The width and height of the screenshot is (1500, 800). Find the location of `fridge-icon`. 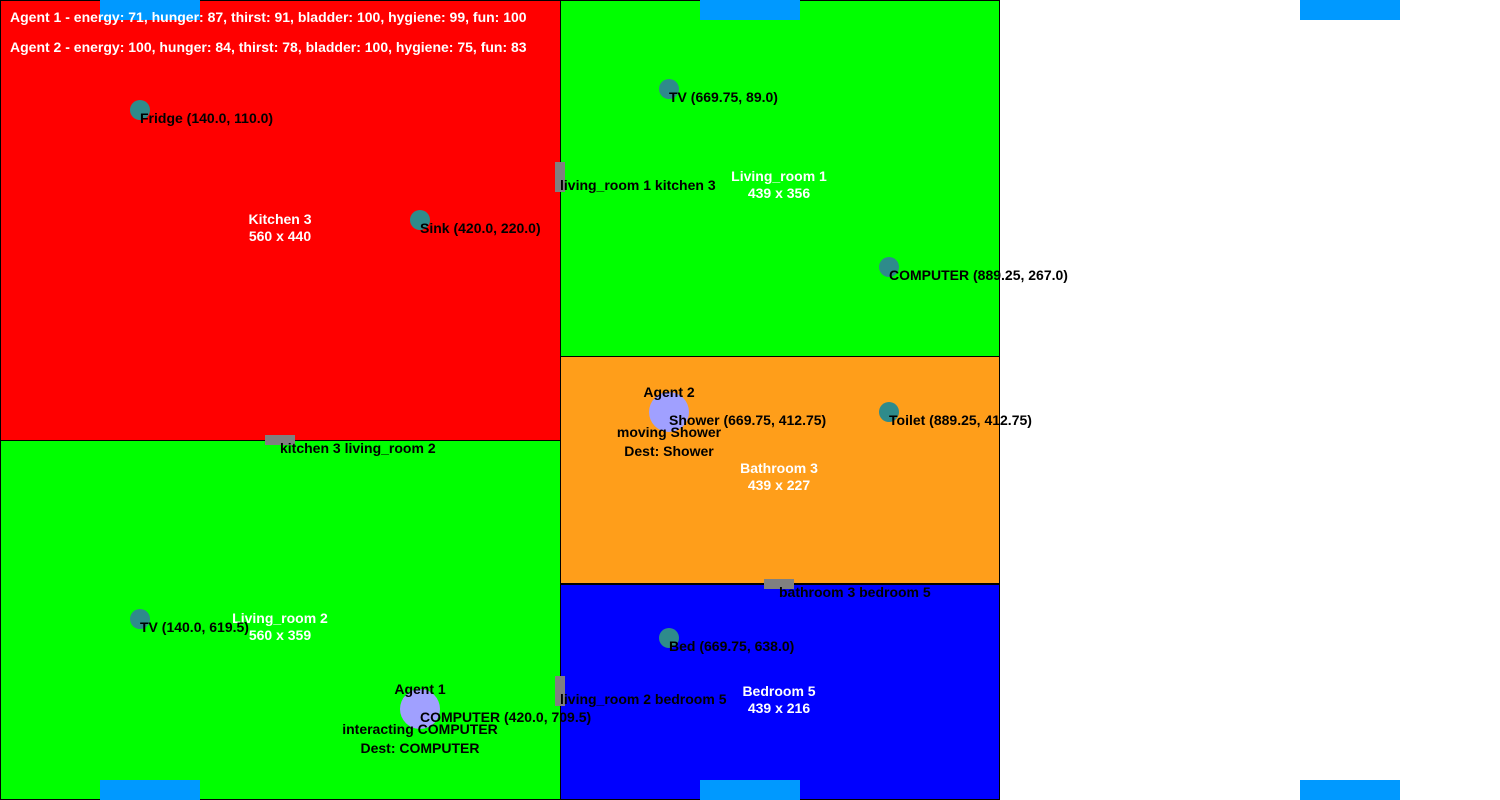

fridge-icon is located at coordinates (140, 110).